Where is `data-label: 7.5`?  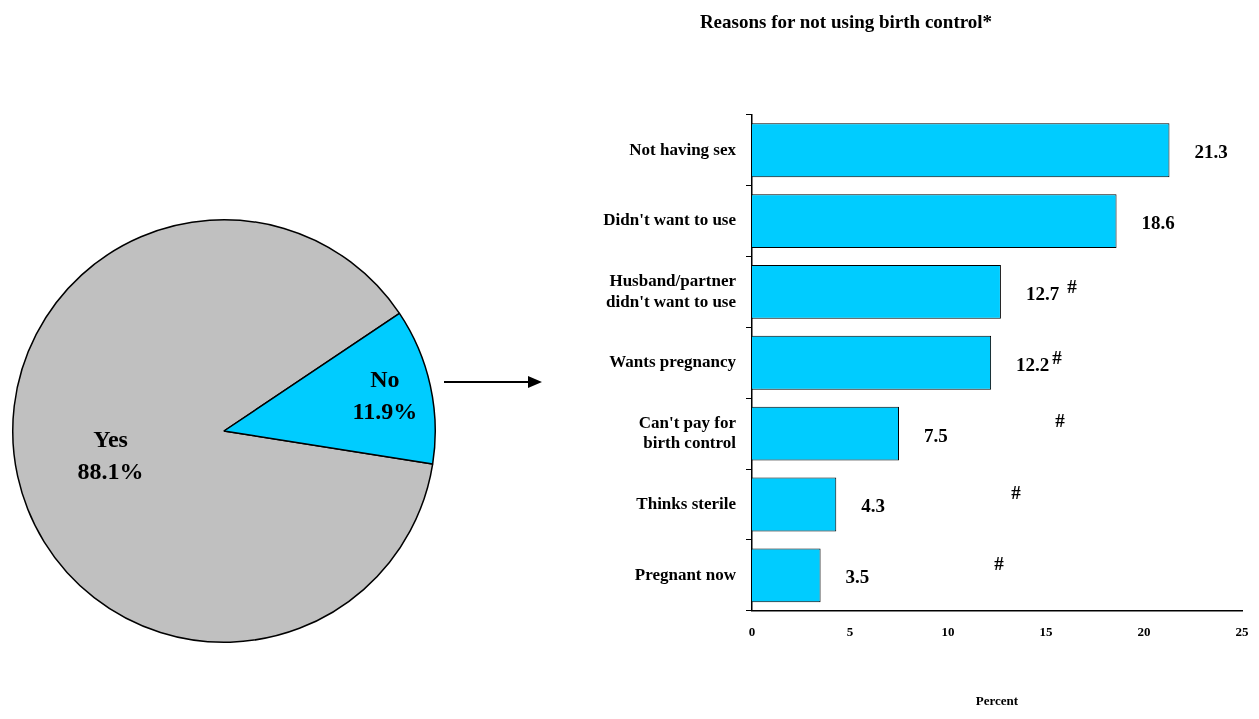 data-label: 7.5 is located at coordinates (936, 435).